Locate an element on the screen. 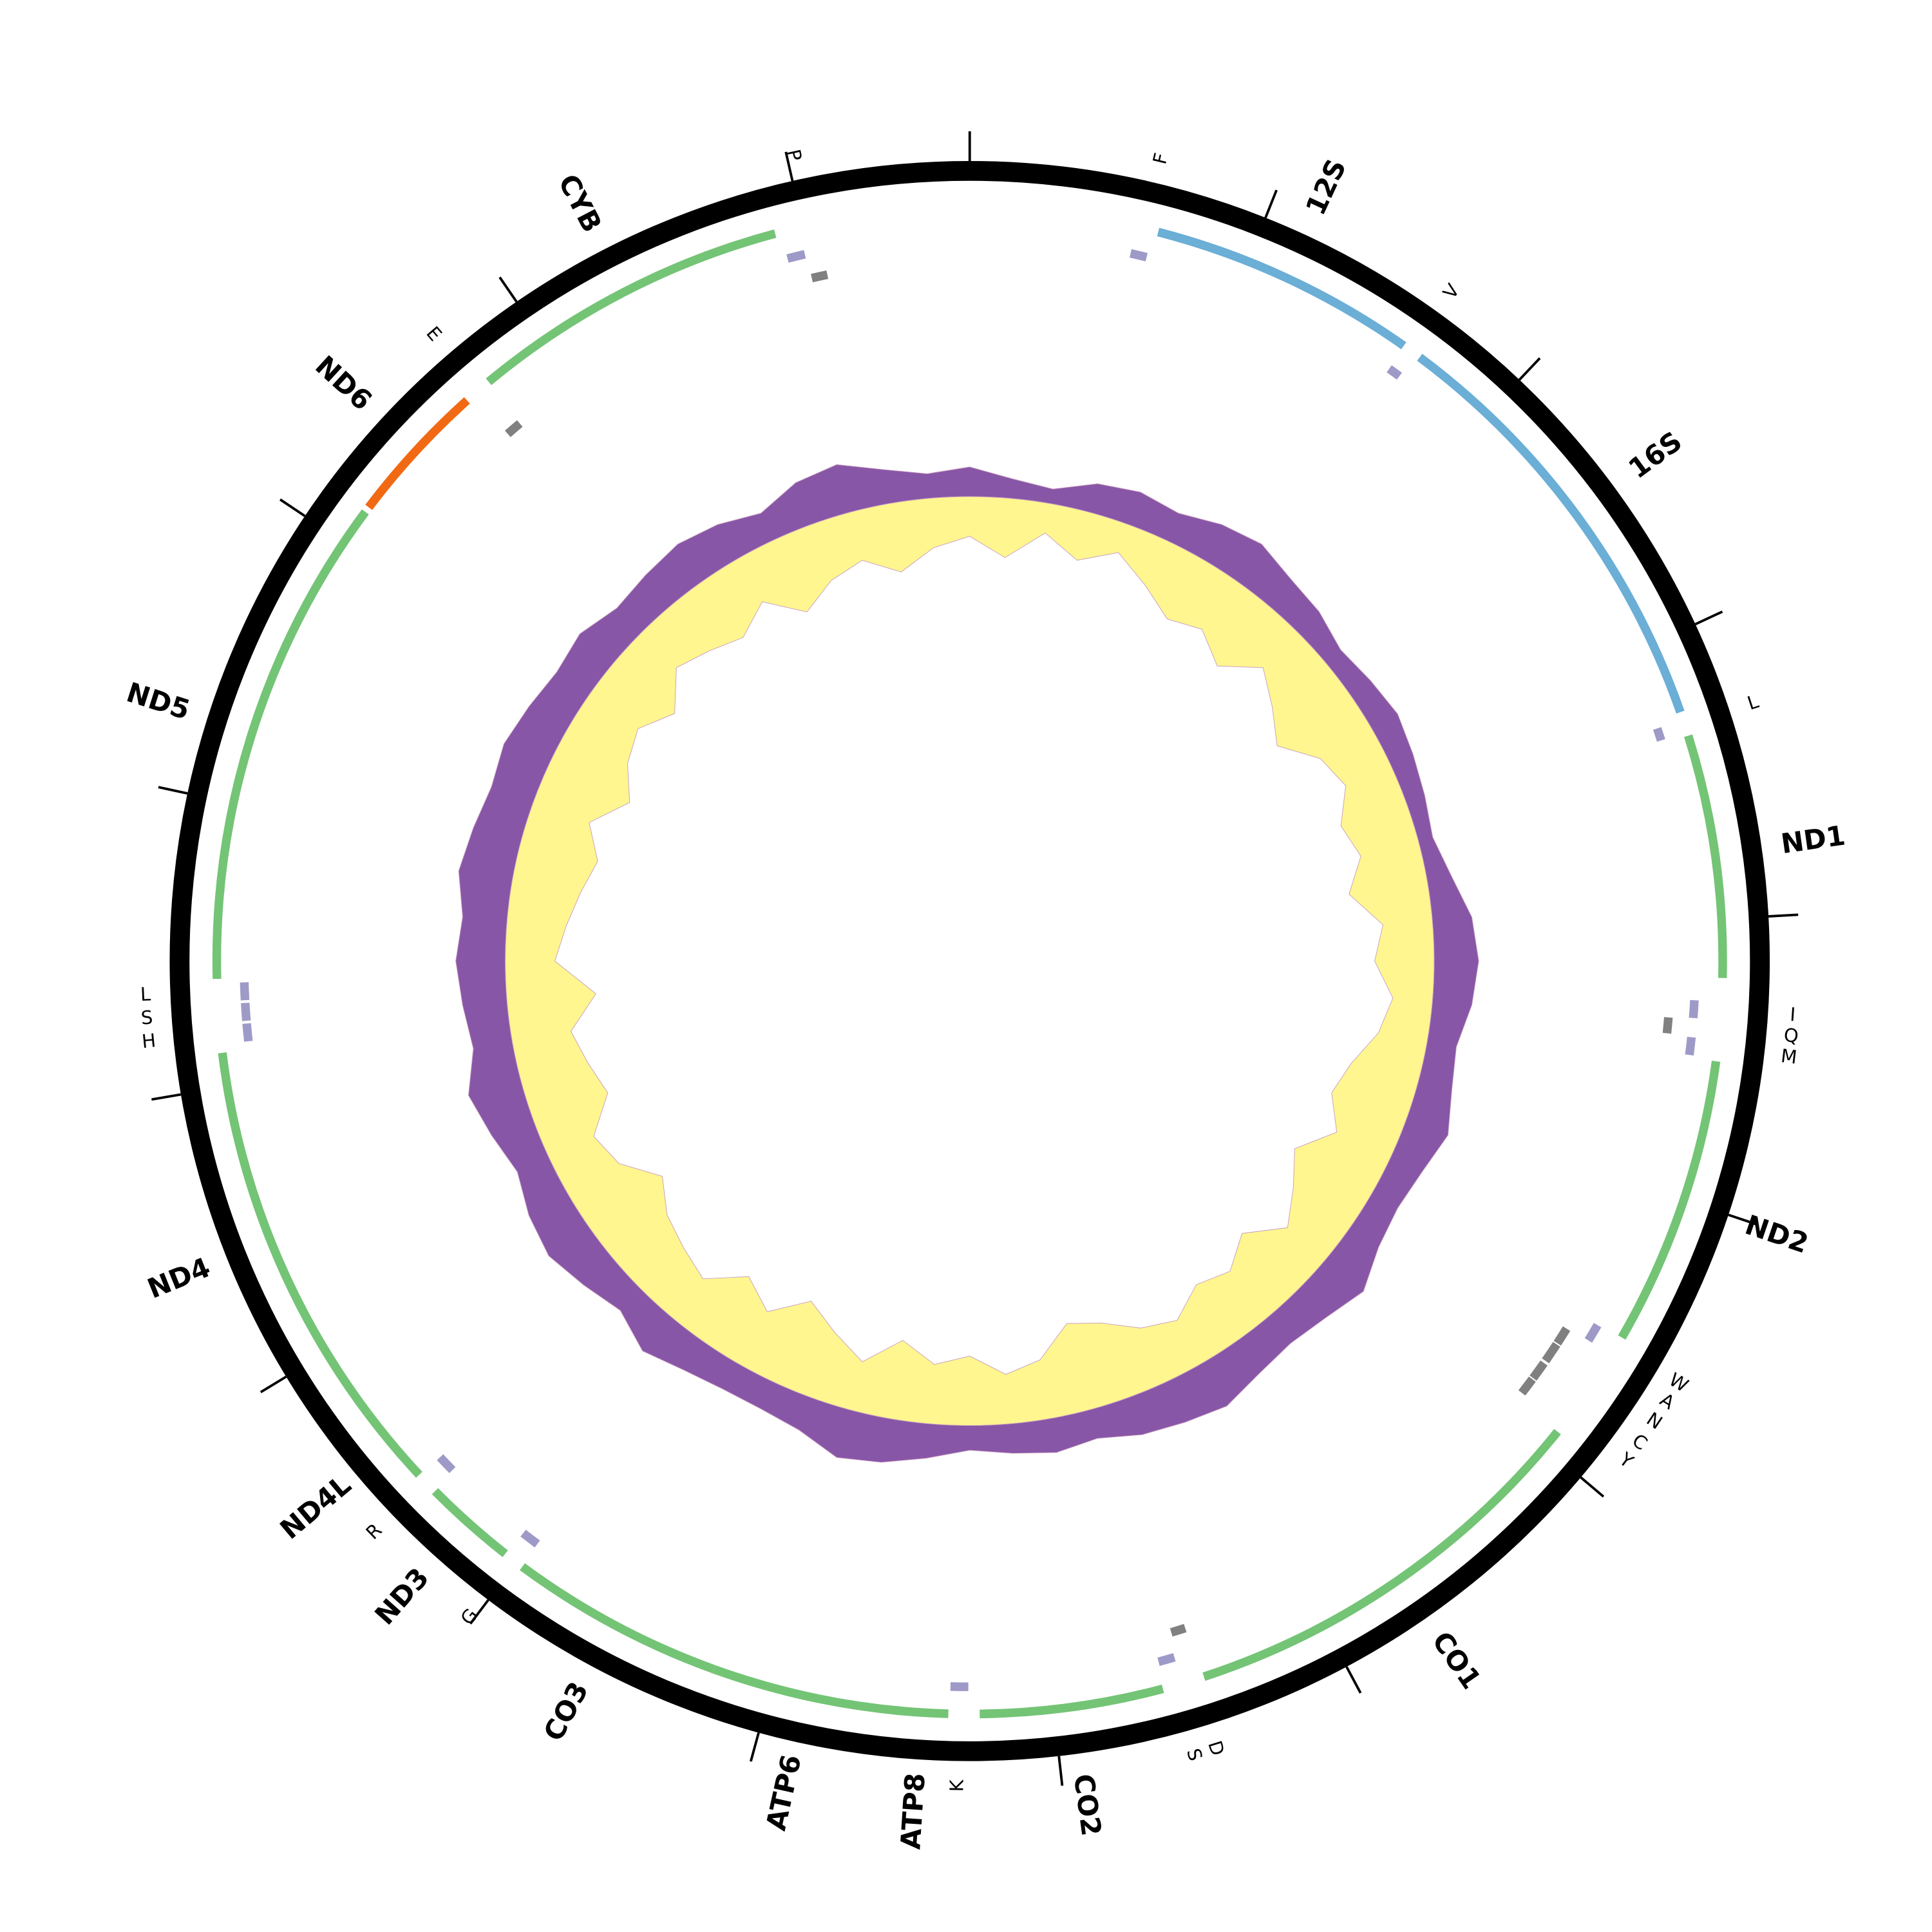 The width and height of the screenshot is (1932, 1932). trna-label: R is located at coordinates (373, 1531).